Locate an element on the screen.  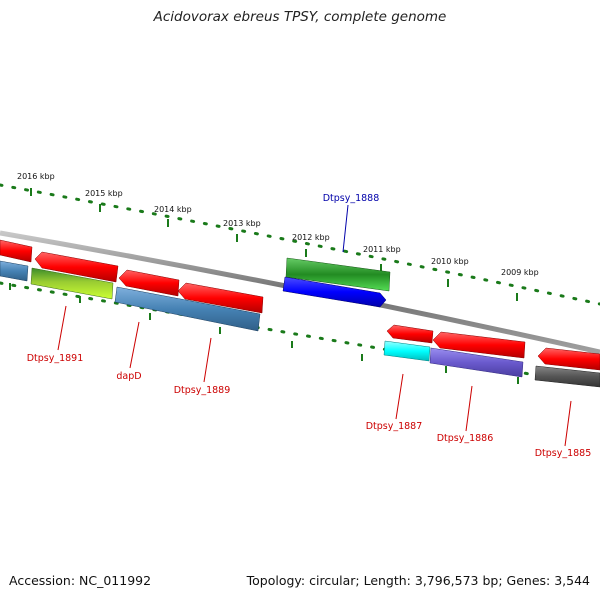
scale-label-2015: 2015 kbp is located at coordinates (104, 193).